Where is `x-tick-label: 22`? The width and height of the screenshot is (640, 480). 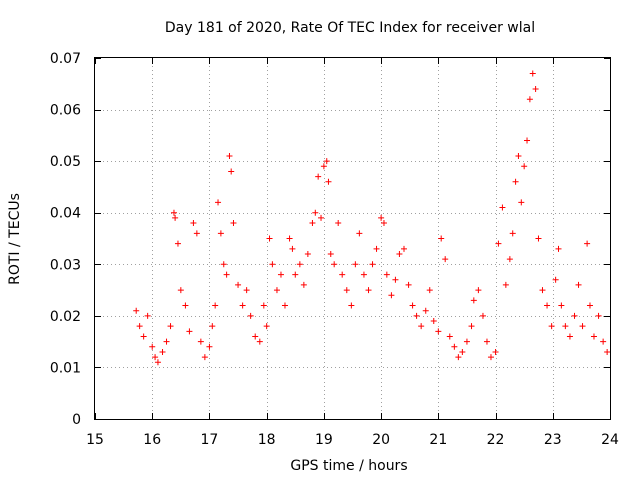 x-tick-label: 22 is located at coordinates (496, 440).